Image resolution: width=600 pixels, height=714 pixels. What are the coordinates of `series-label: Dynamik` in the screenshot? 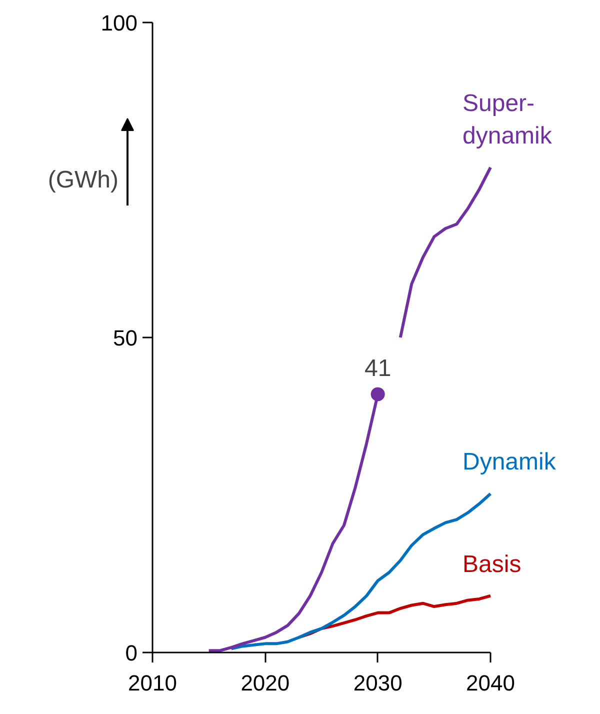 It's located at (509, 462).